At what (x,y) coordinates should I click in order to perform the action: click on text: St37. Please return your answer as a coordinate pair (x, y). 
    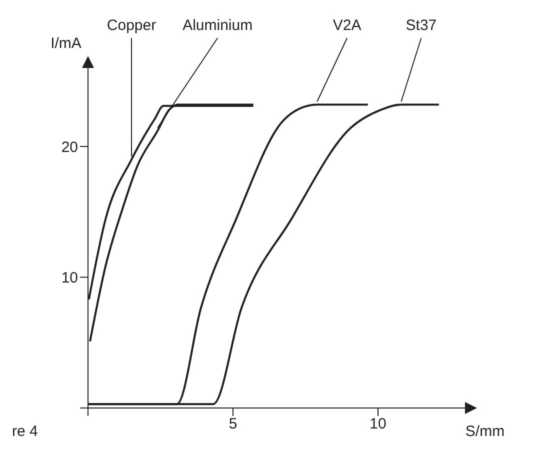
    Looking at the image, I should click on (421, 25).